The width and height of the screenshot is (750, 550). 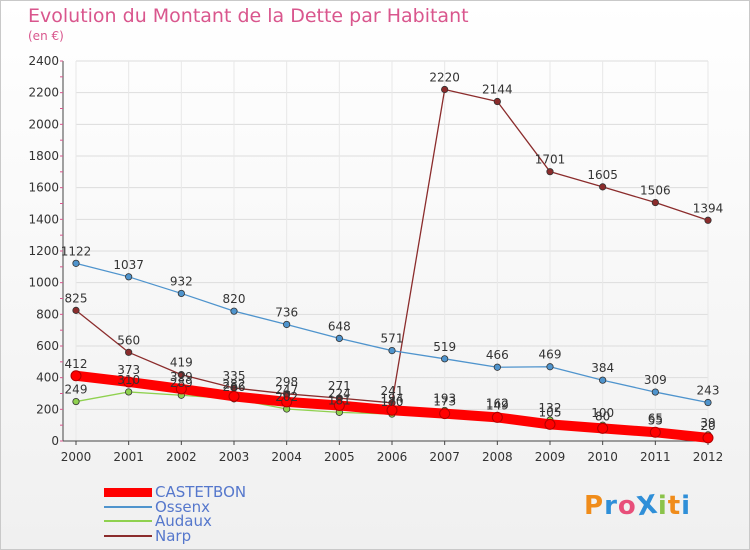 I want to click on data-label-audaux: 181, so click(x=339, y=400).